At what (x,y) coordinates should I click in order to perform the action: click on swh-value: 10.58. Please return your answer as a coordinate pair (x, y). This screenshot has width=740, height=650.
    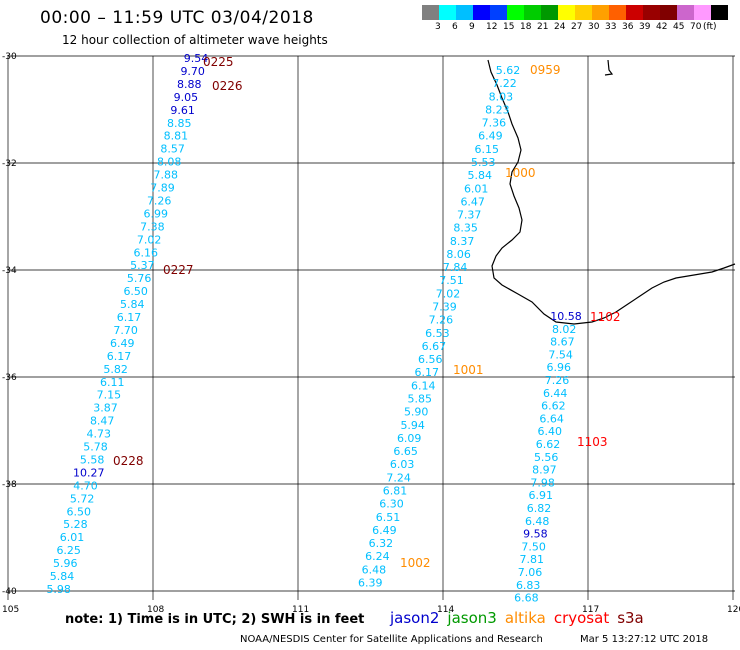
    Looking at the image, I should click on (566, 316).